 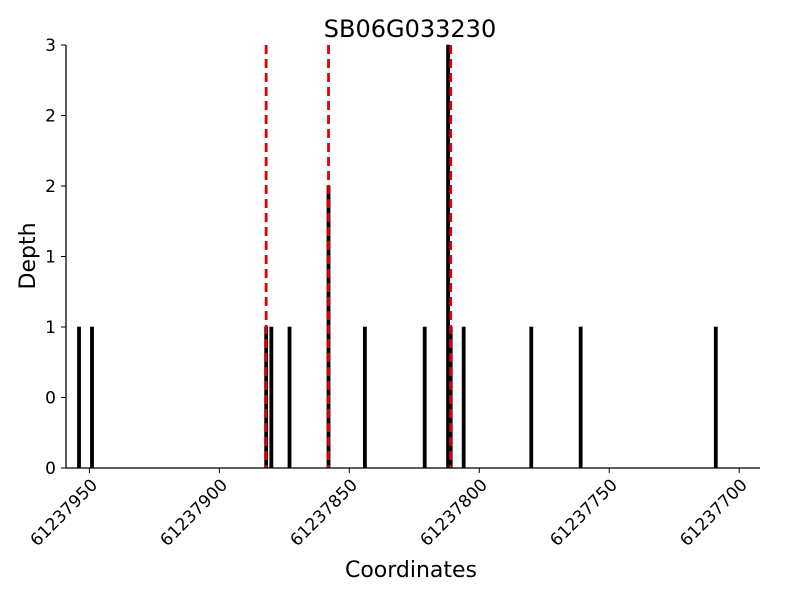 What do you see at coordinates (194, 512) in the screenshot?
I see `x-tick-label: 61237900` at bounding box center [194, 512].